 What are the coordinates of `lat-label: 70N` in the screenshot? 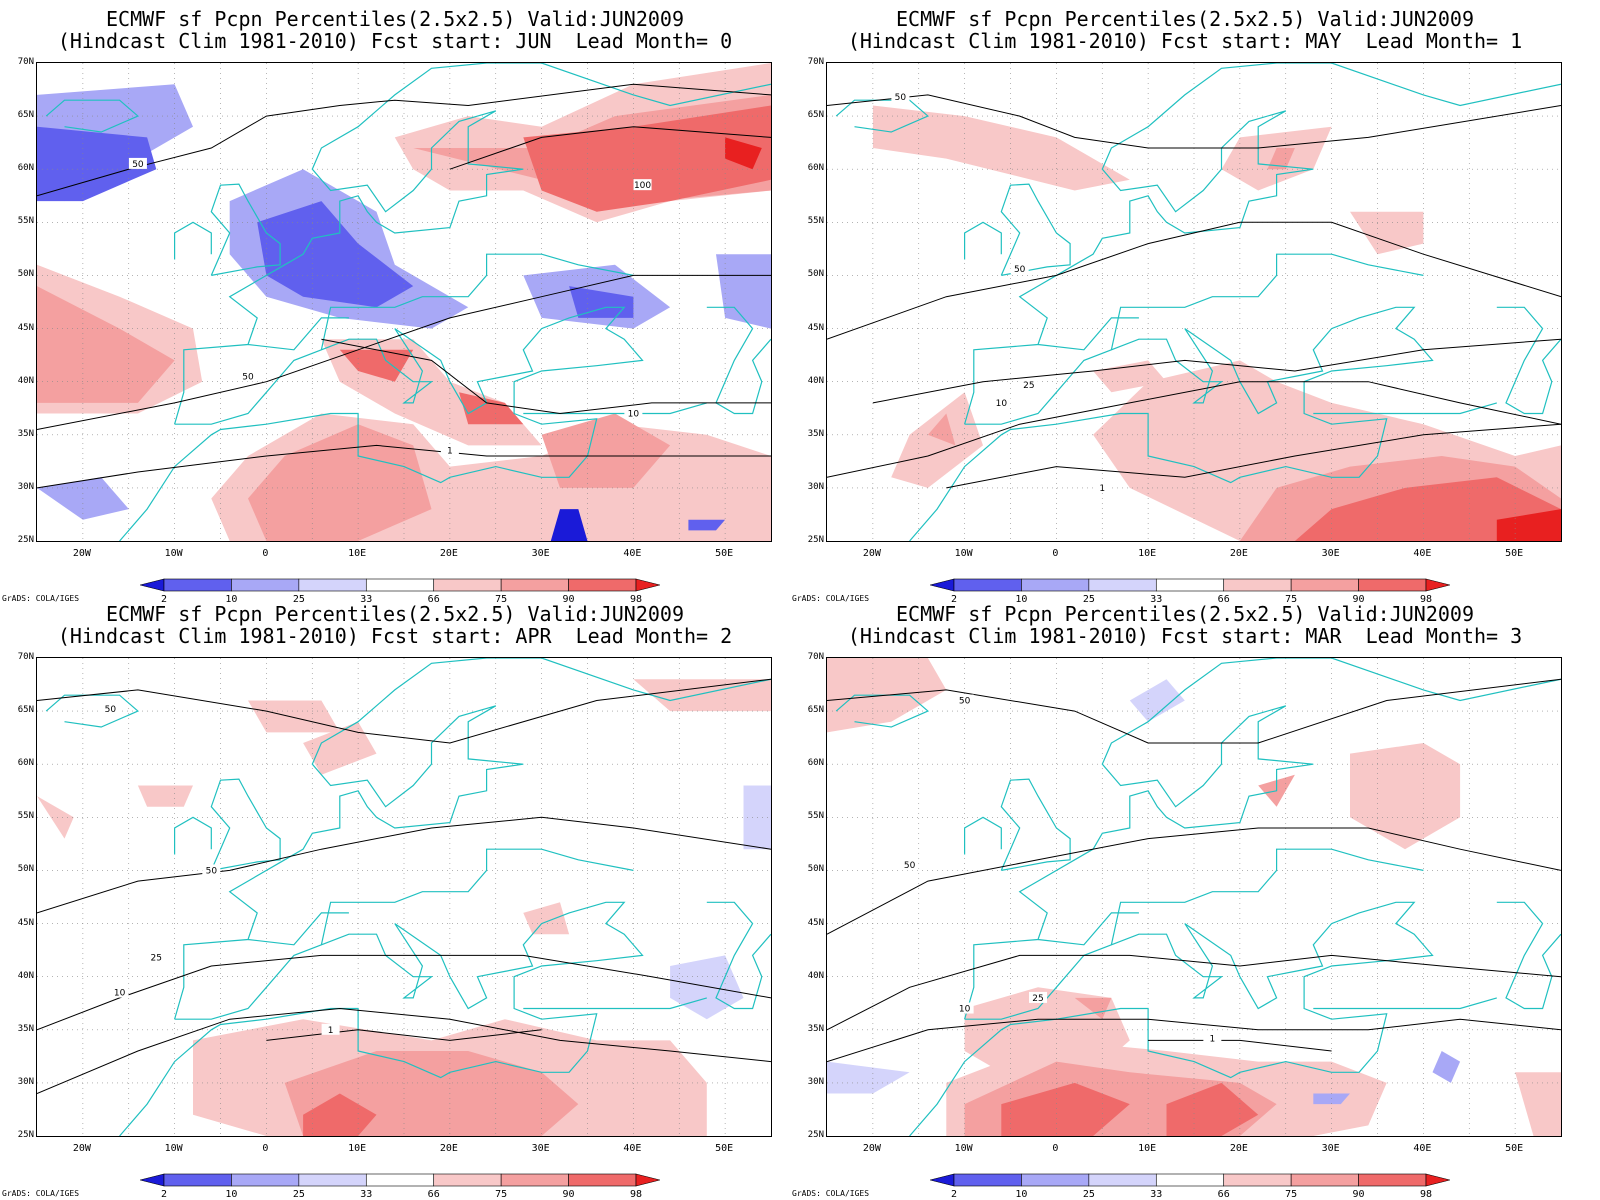 It's located at (25, 62).